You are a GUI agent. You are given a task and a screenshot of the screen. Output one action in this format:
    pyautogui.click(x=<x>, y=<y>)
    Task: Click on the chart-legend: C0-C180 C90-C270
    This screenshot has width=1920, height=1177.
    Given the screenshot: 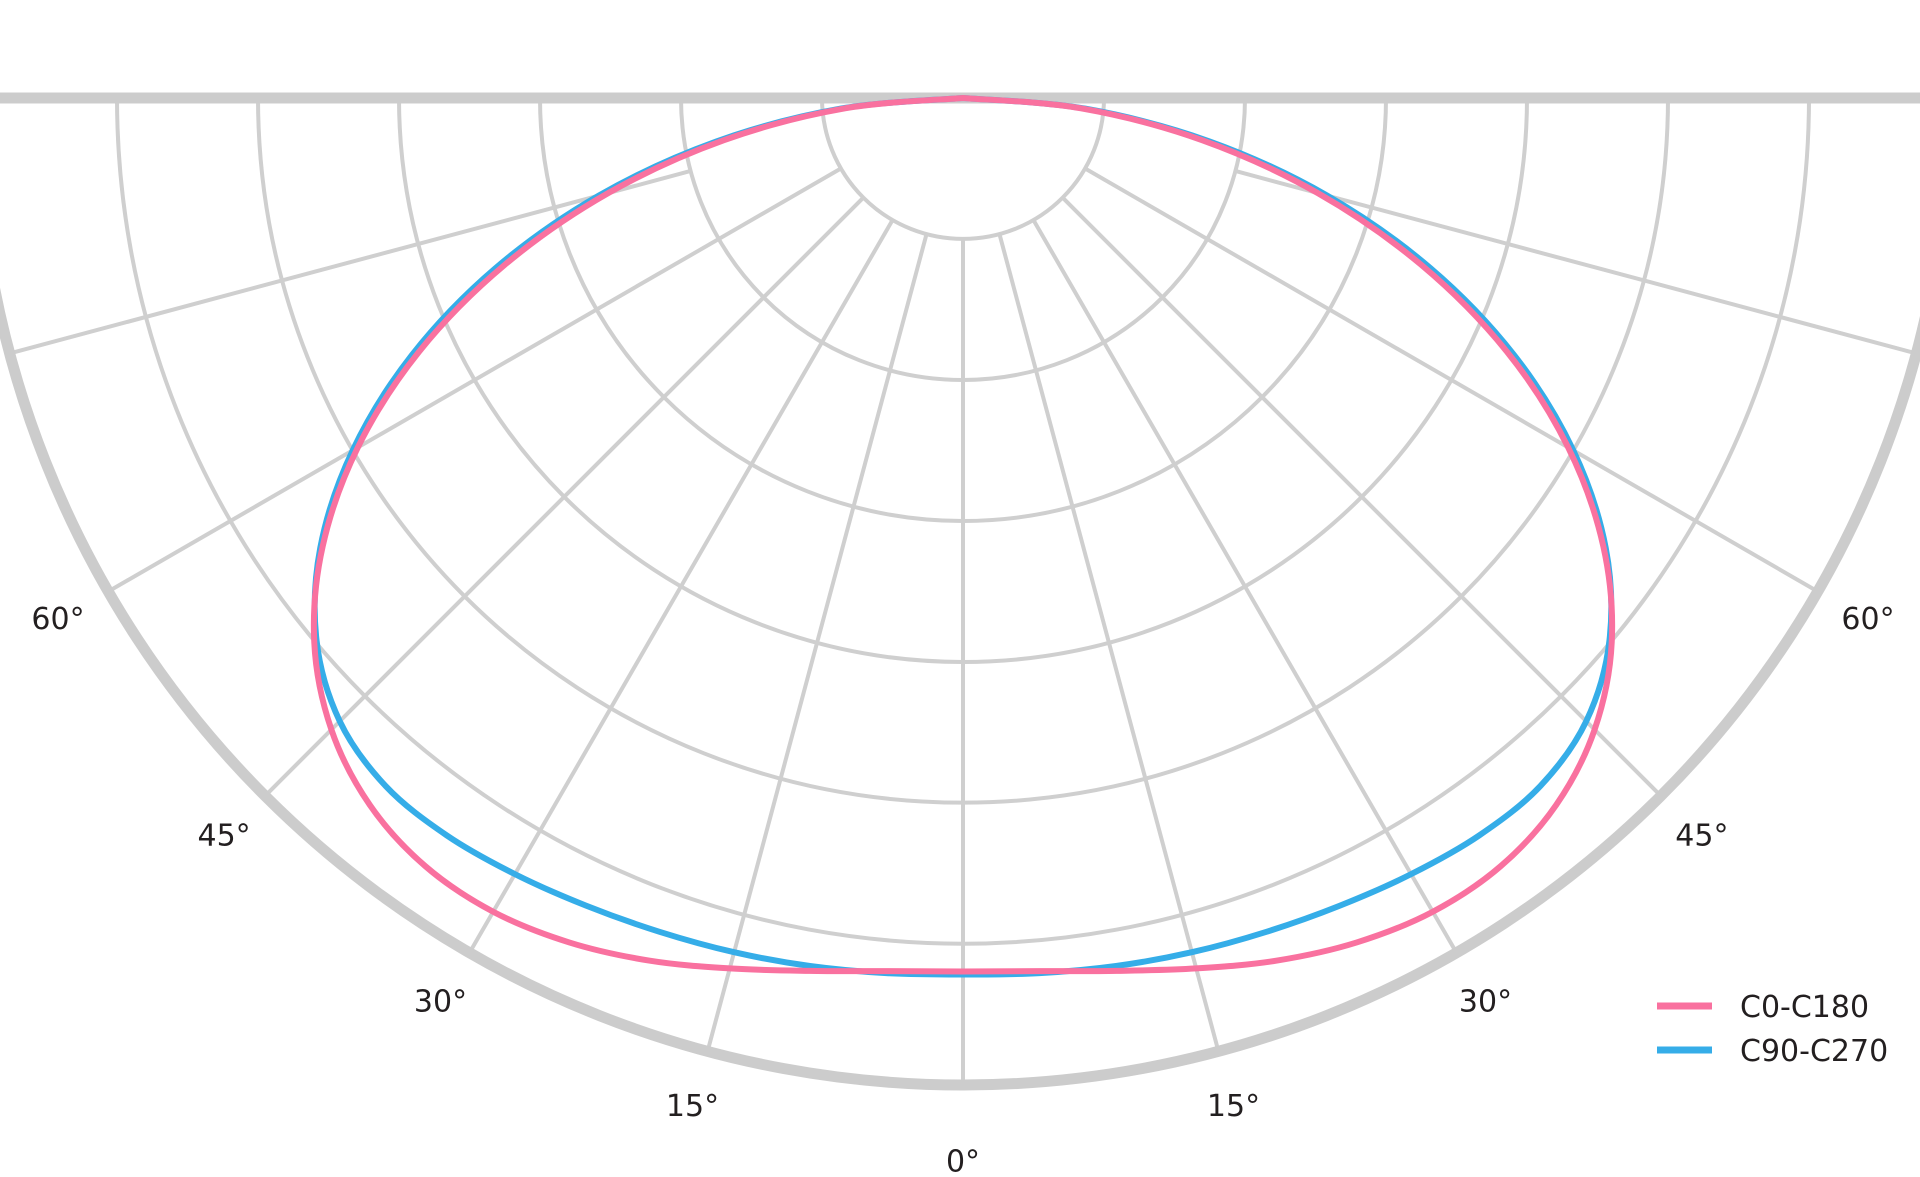 What is the action you would take?
    pyautogui.click(x=1772, y=1029)
    